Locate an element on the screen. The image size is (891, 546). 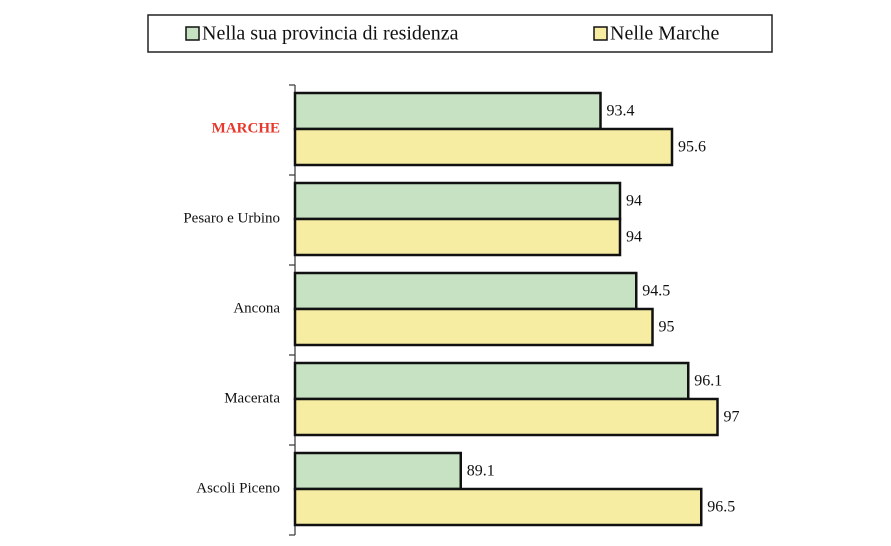
category-label: Ancona is located at coordinates (256, 308).